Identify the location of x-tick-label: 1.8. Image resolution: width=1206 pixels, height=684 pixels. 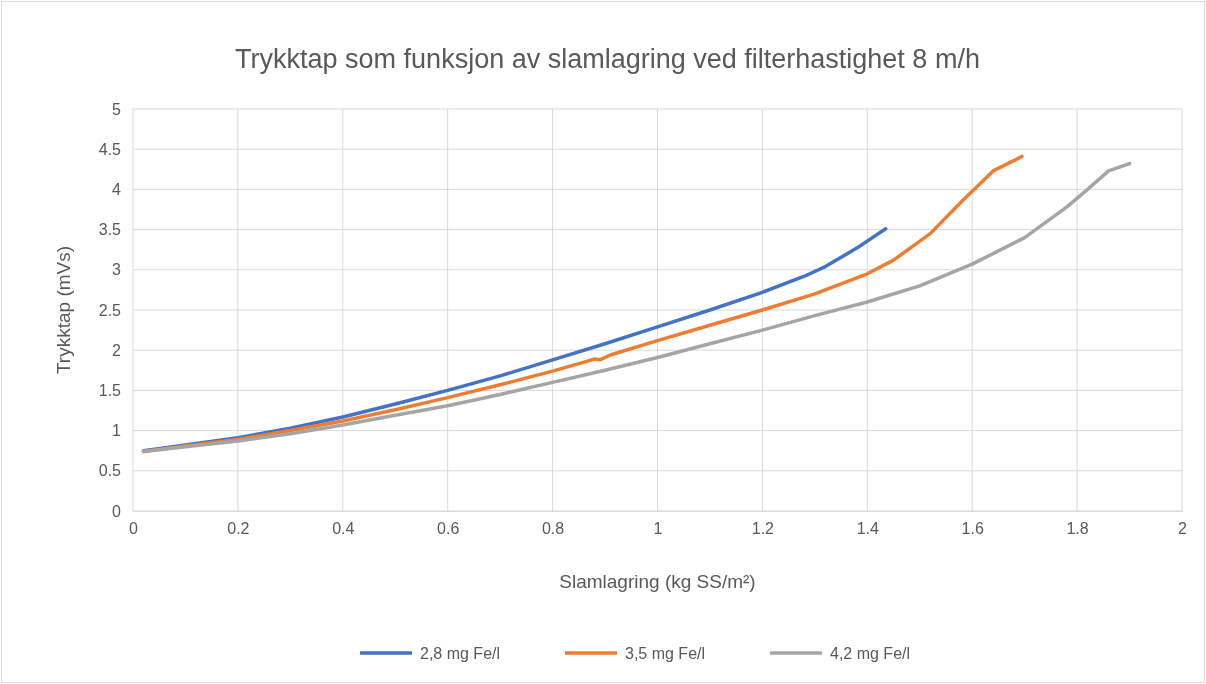
(1077, 529).